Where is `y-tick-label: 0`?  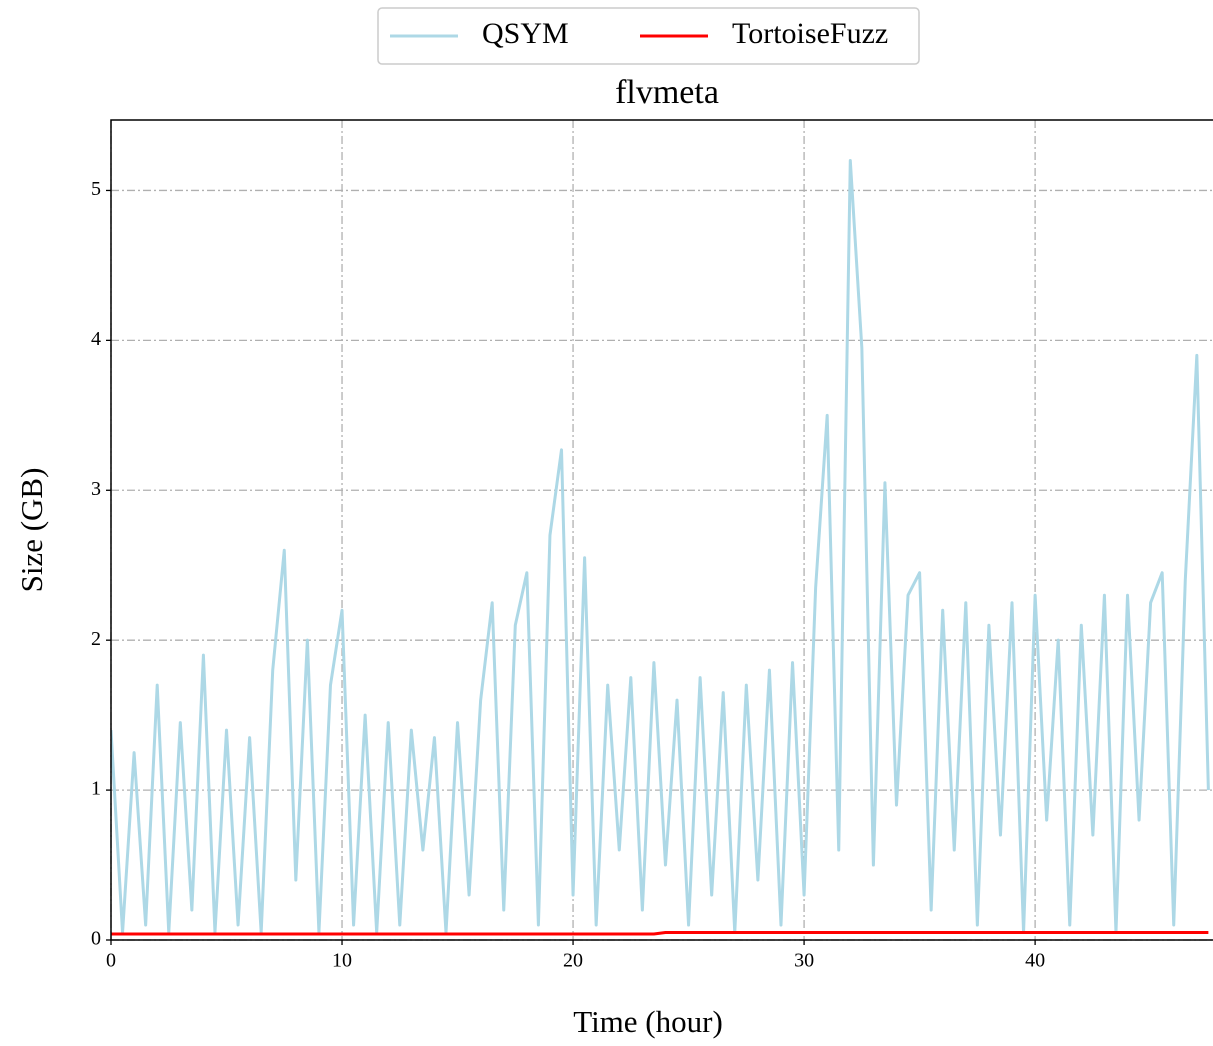 y-tick-label: 0 is located at coordinates (96, 939).